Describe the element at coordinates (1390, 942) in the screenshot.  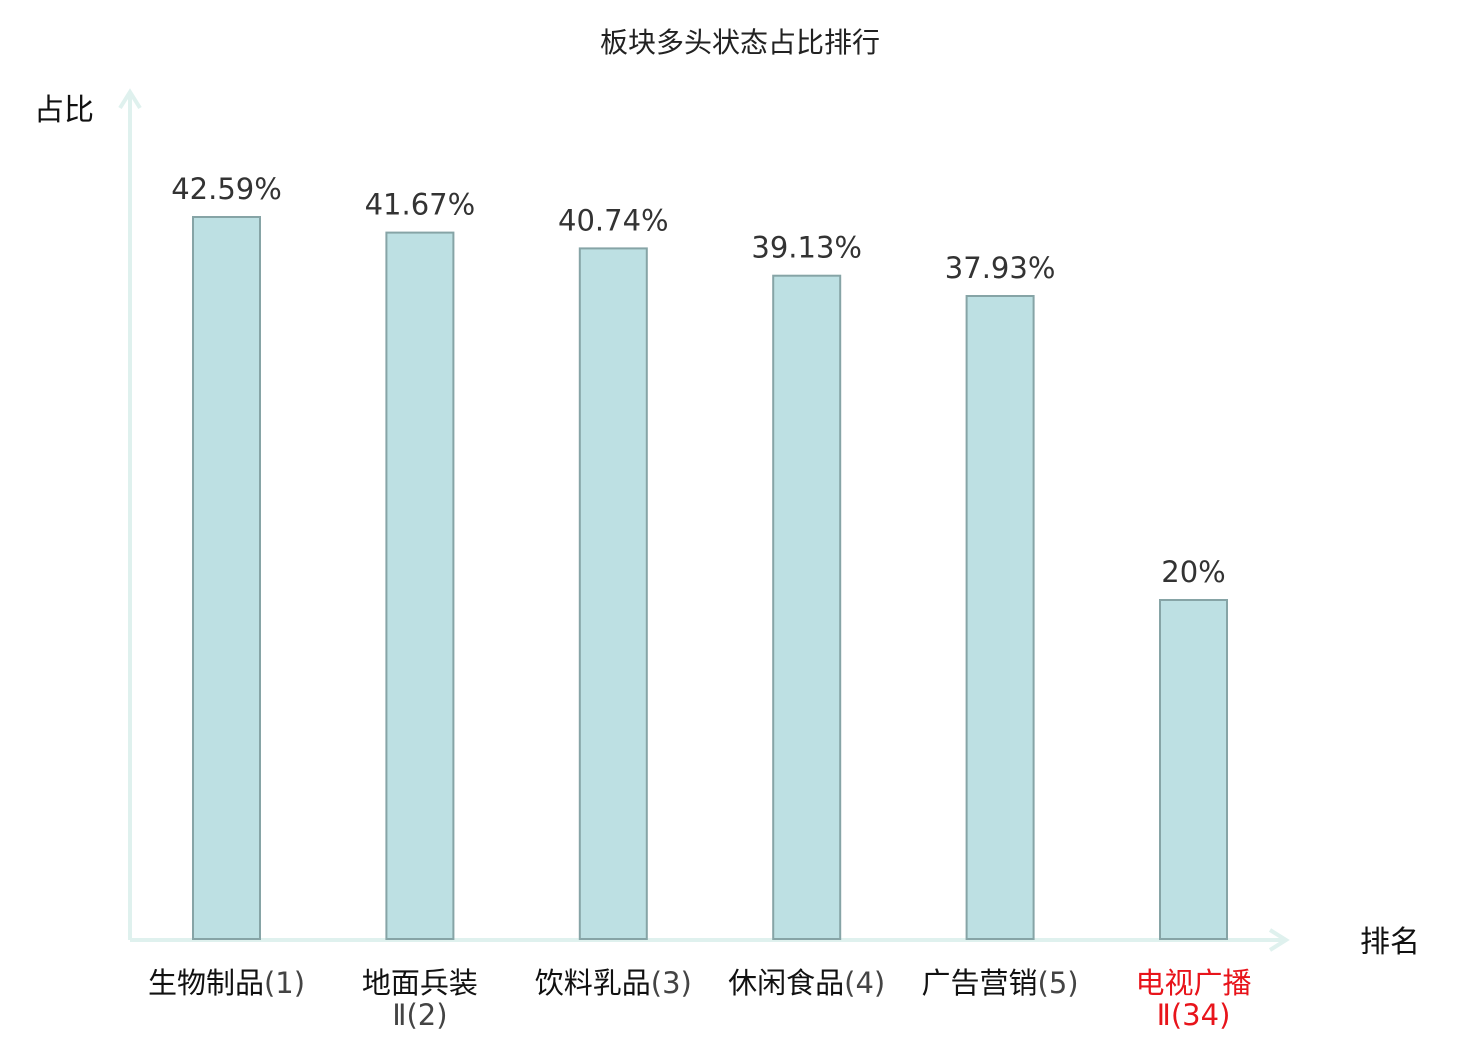
I see `x-axis-label: 排名` at that location.